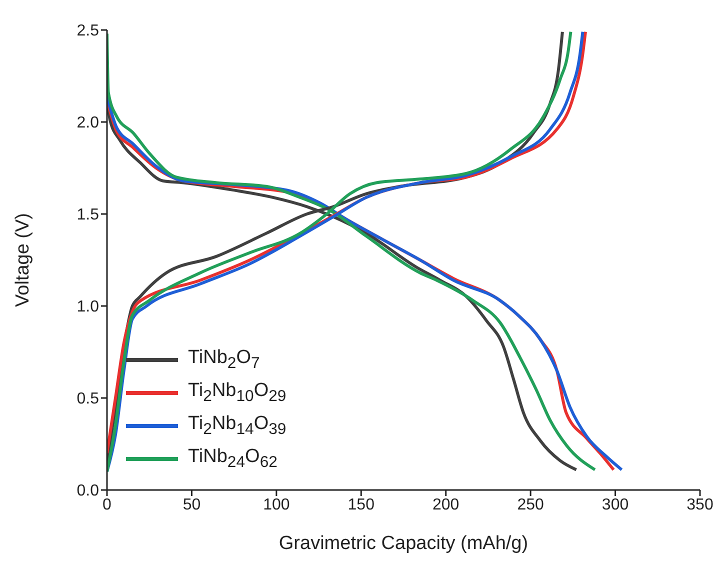  Describe the element at coordinates (276, 505) in the screenshot. I see `x-tick-label: 100` at that location.